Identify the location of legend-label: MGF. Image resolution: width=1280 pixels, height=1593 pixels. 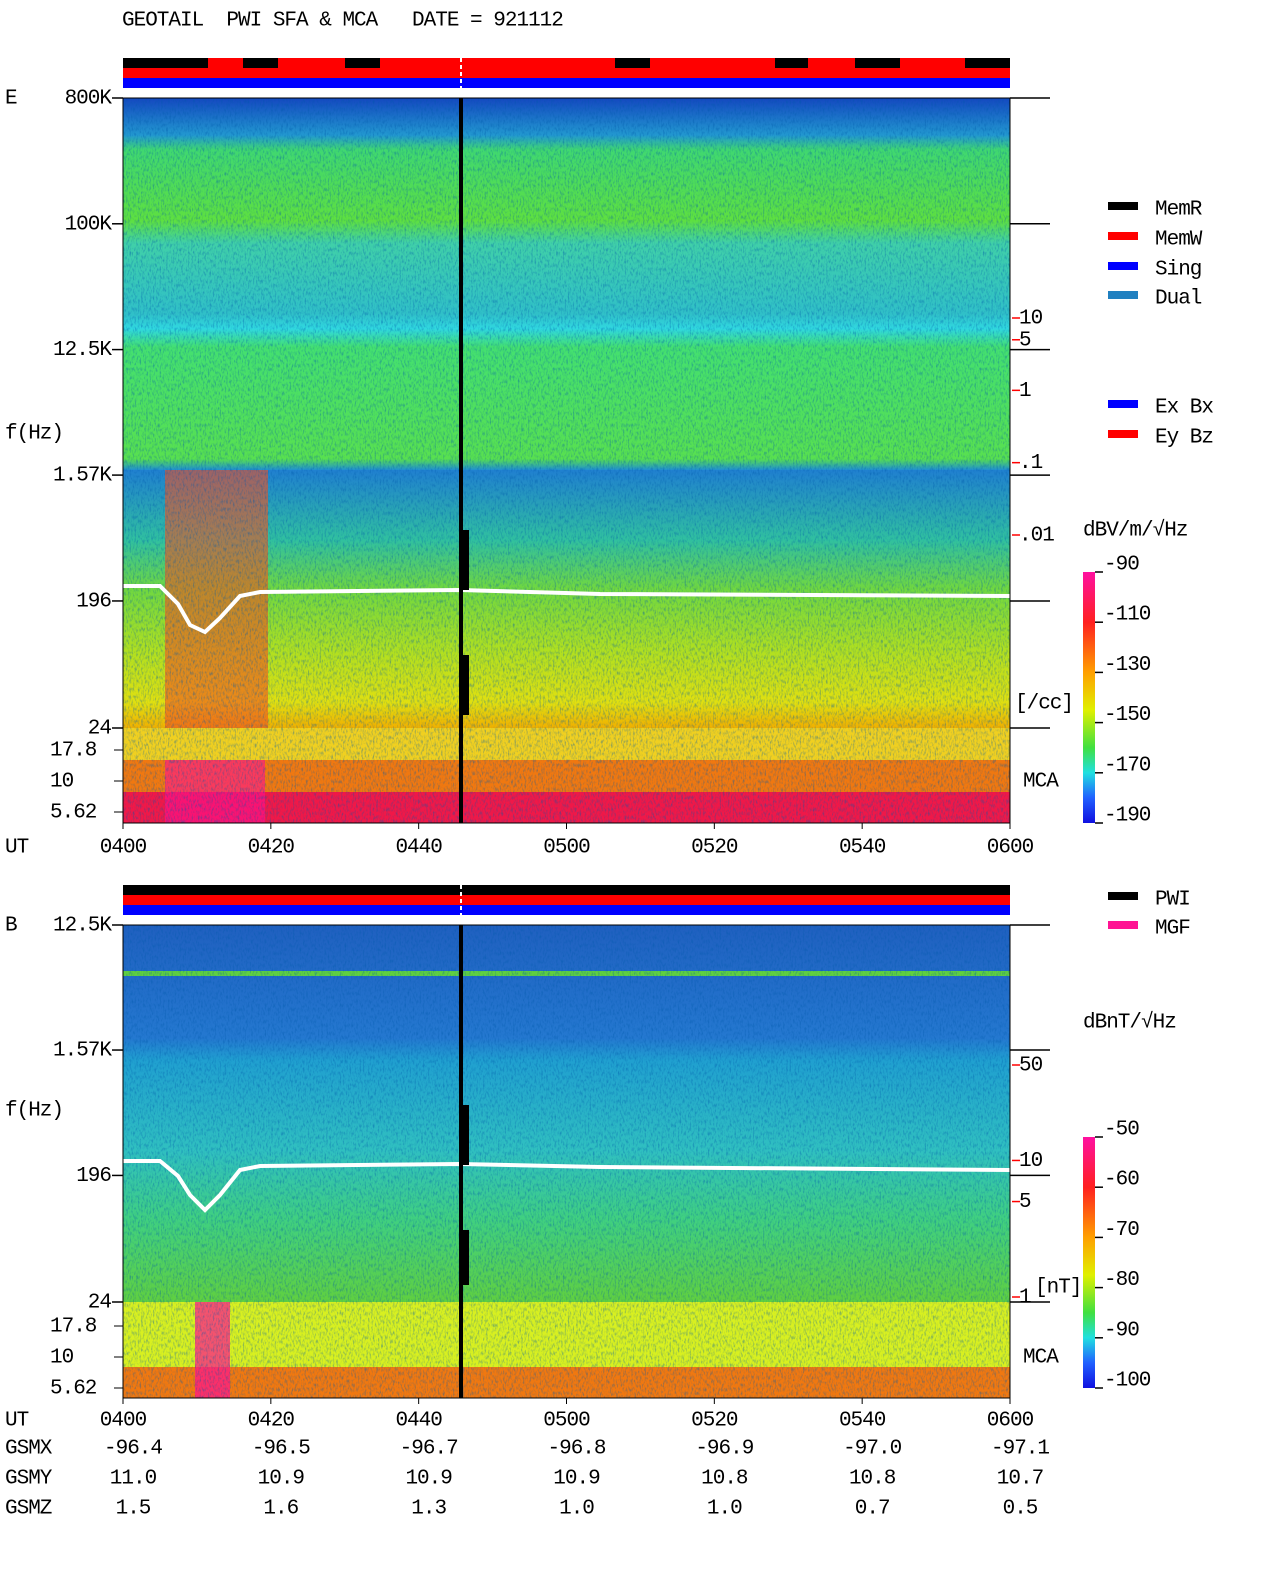
(1172, 929).